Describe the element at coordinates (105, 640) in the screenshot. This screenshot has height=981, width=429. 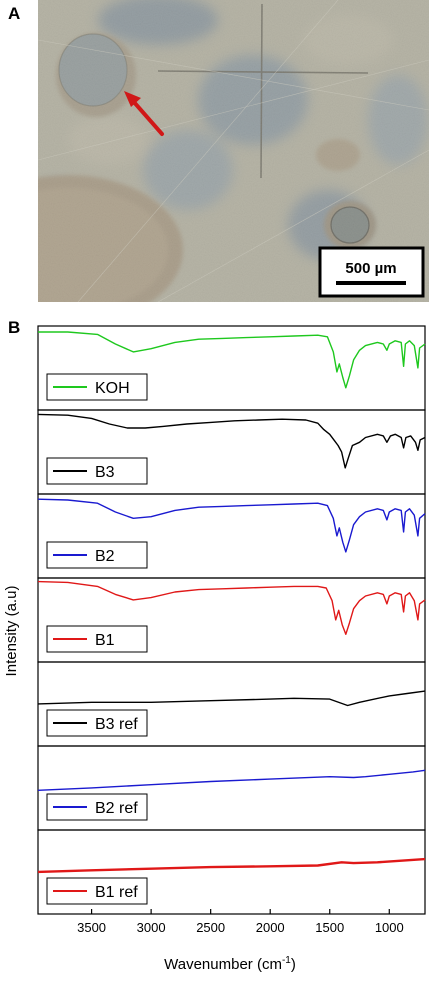
I see `legend-label: B1` at that location.